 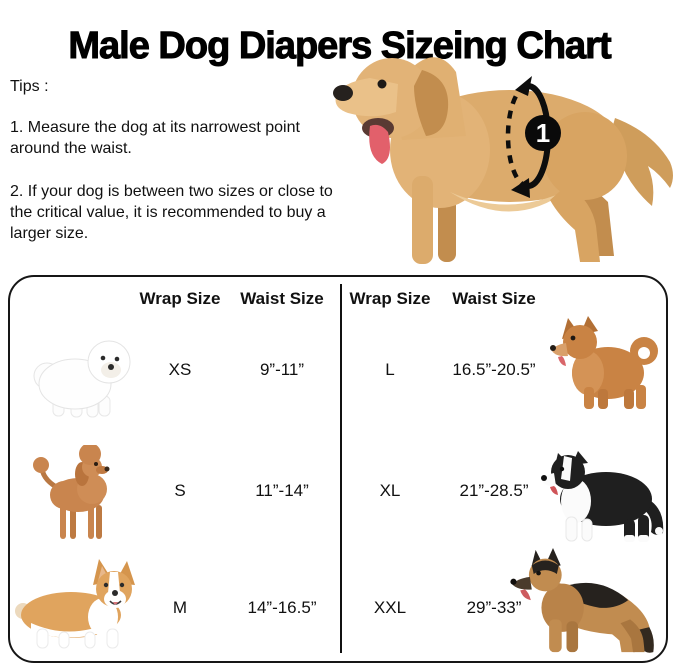 I want to click on header-waist-size-left: Waist Size, so click(x=282, y=298).